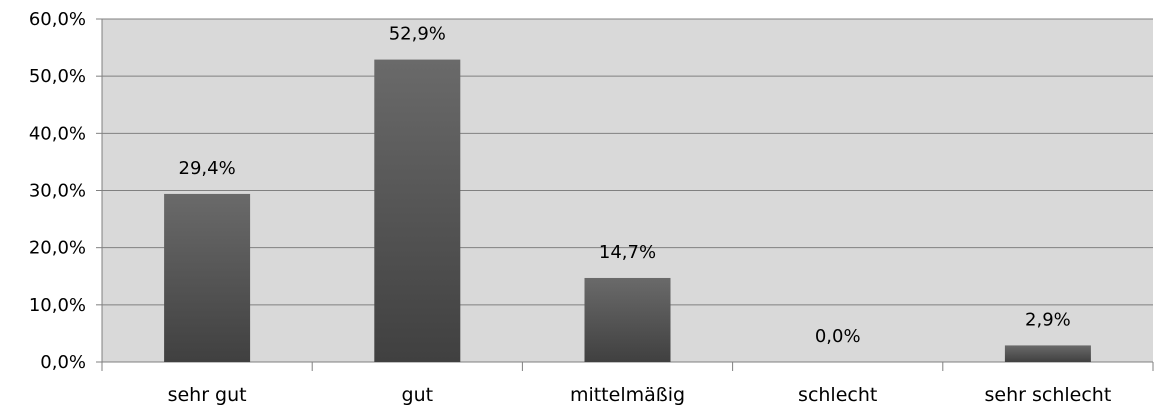 Image resolution: width=1157 pixels, height=412 pixels. Describe the element at coordinates (57, 19) in the screenshot. I see `y-tick-label: 60,0%` at that location.